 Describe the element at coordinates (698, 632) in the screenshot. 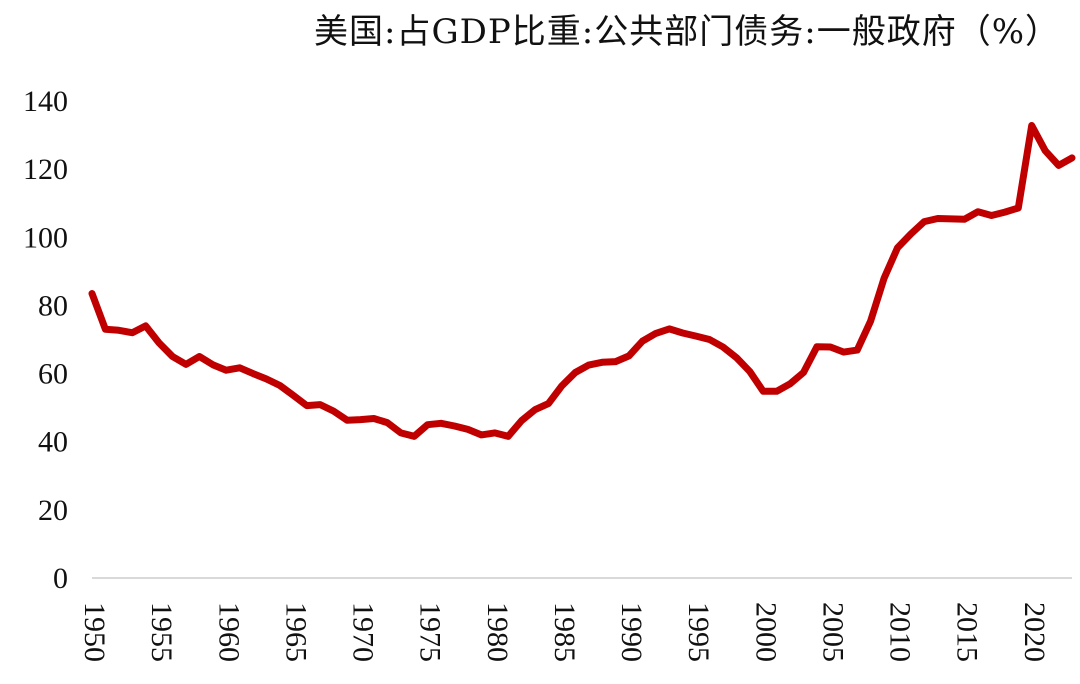

I see `x-tick-label: 1995` at that location.